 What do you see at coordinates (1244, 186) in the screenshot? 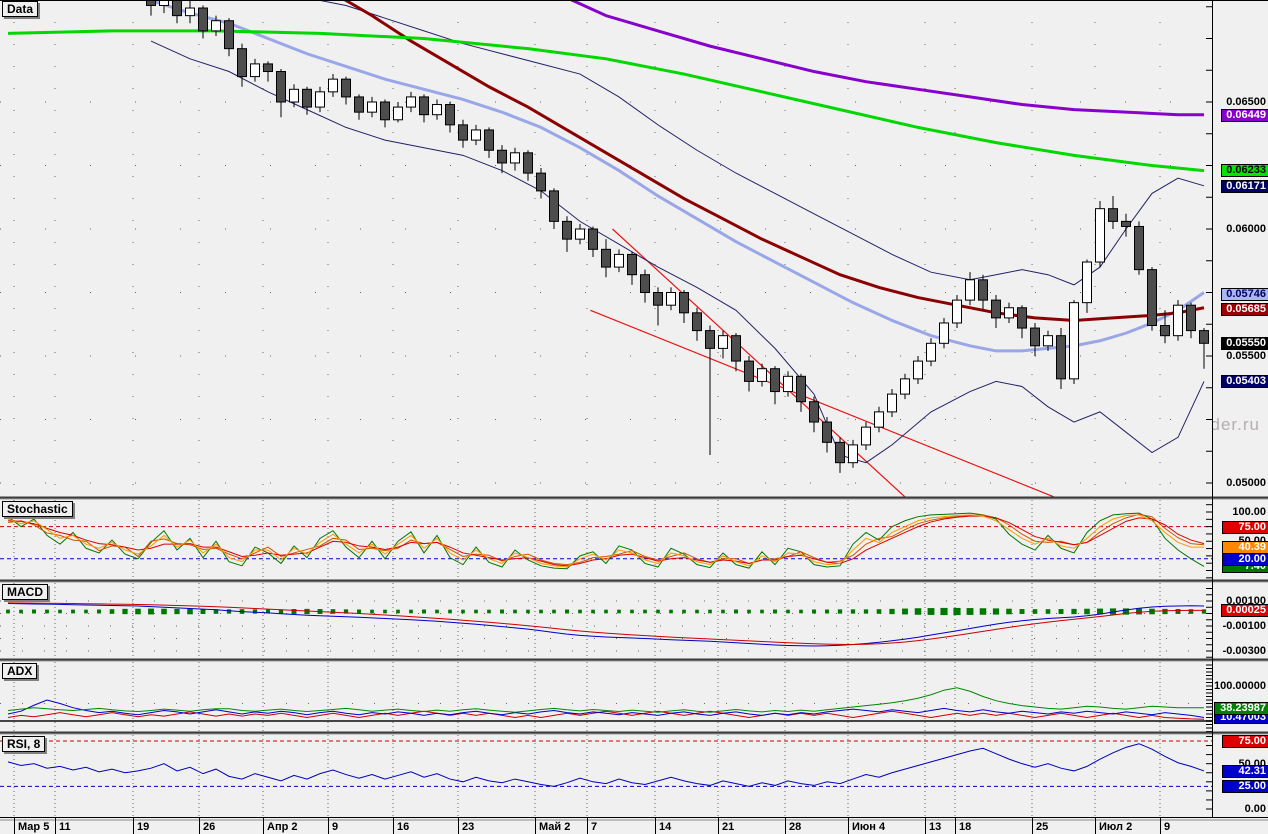
I see `price-scale-label: 0.06171` at bounding box center [1244, 186].